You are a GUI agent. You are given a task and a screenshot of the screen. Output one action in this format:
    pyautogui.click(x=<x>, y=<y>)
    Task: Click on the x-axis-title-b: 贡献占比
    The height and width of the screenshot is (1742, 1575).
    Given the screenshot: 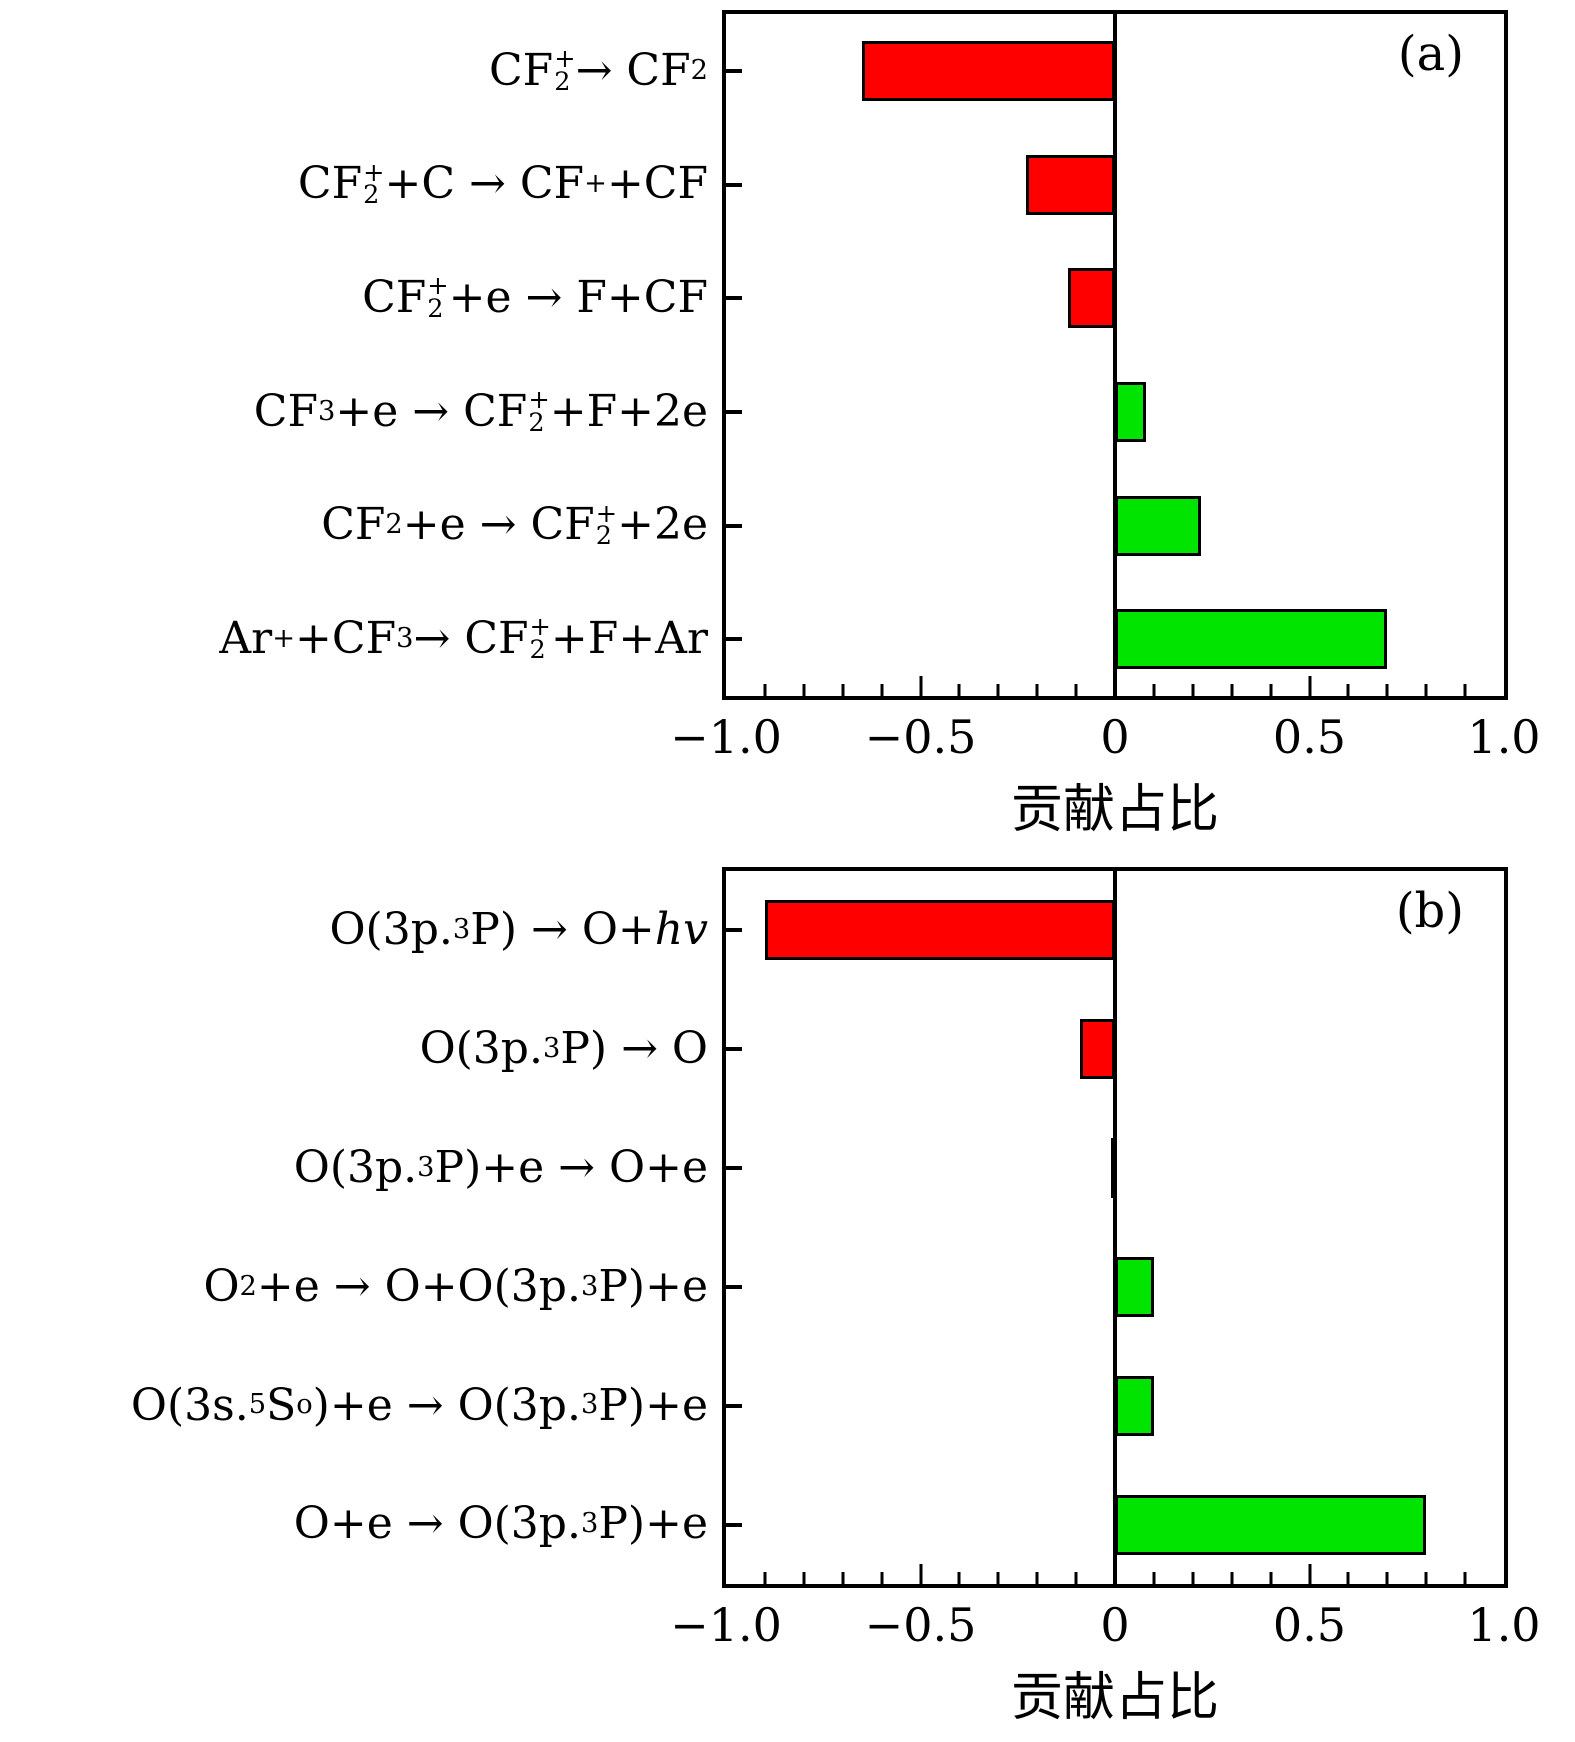 What is the action you would take?
    pyautogui.click(x=1115, y=1698)
    